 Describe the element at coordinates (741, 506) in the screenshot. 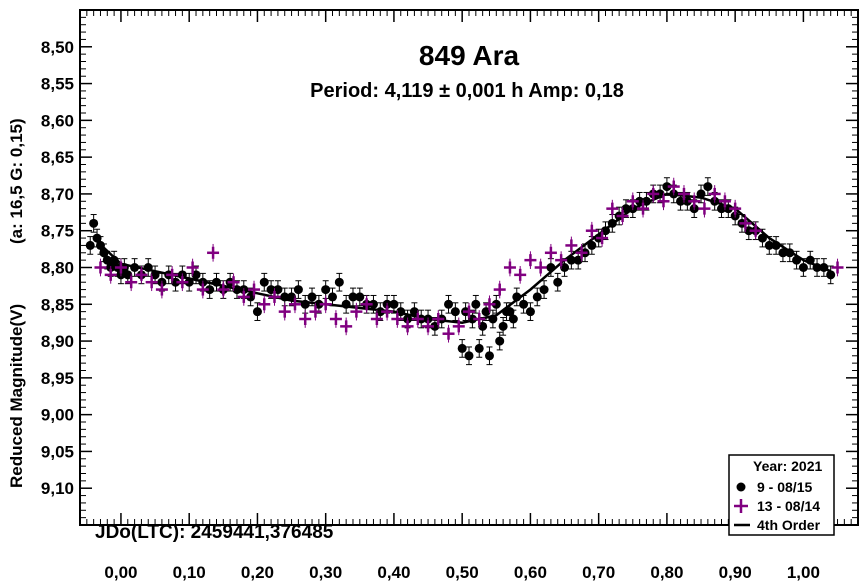

I see `legend-marker-plus` at that location.